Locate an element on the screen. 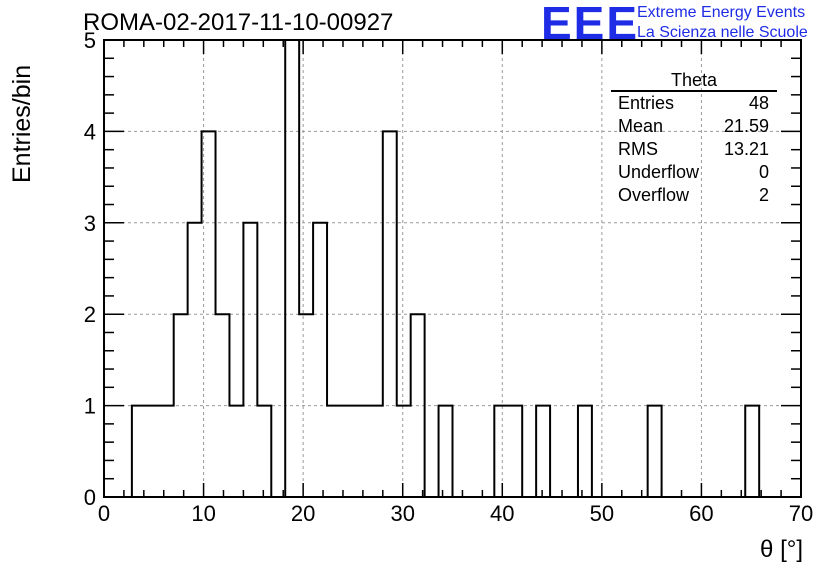  y-tick-label: 4 is located at coordinates (90, 131).